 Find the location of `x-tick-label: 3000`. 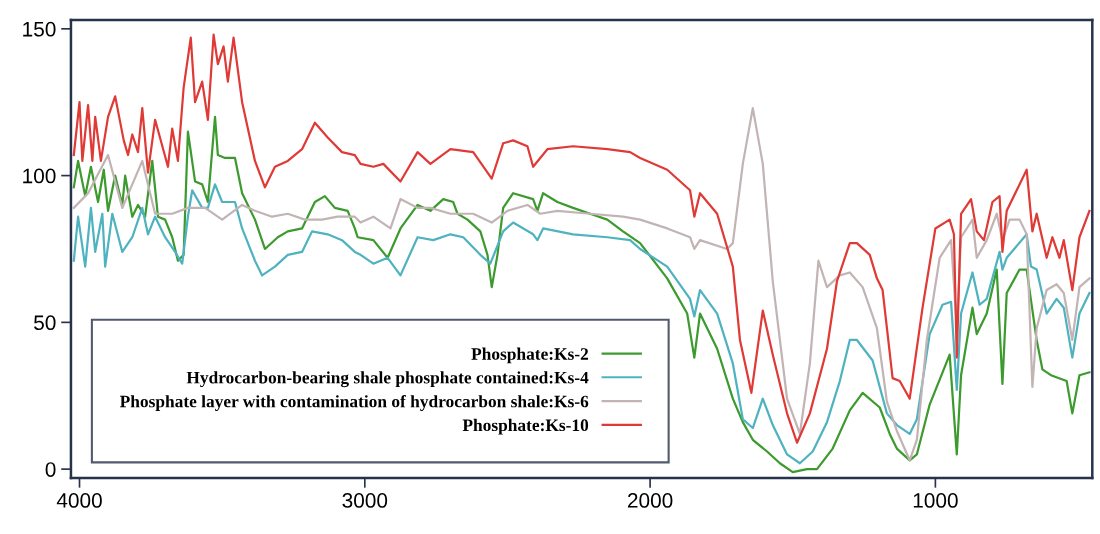

x-tick-label: 3000 is located at coordinates (365, 500).